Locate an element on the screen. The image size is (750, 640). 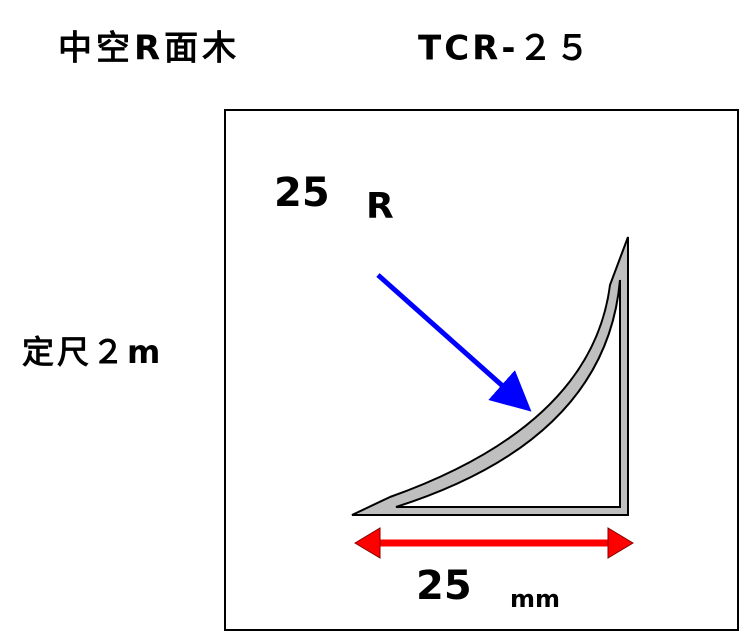
length-label: 定尺２m is located at coordinates (92, 352).